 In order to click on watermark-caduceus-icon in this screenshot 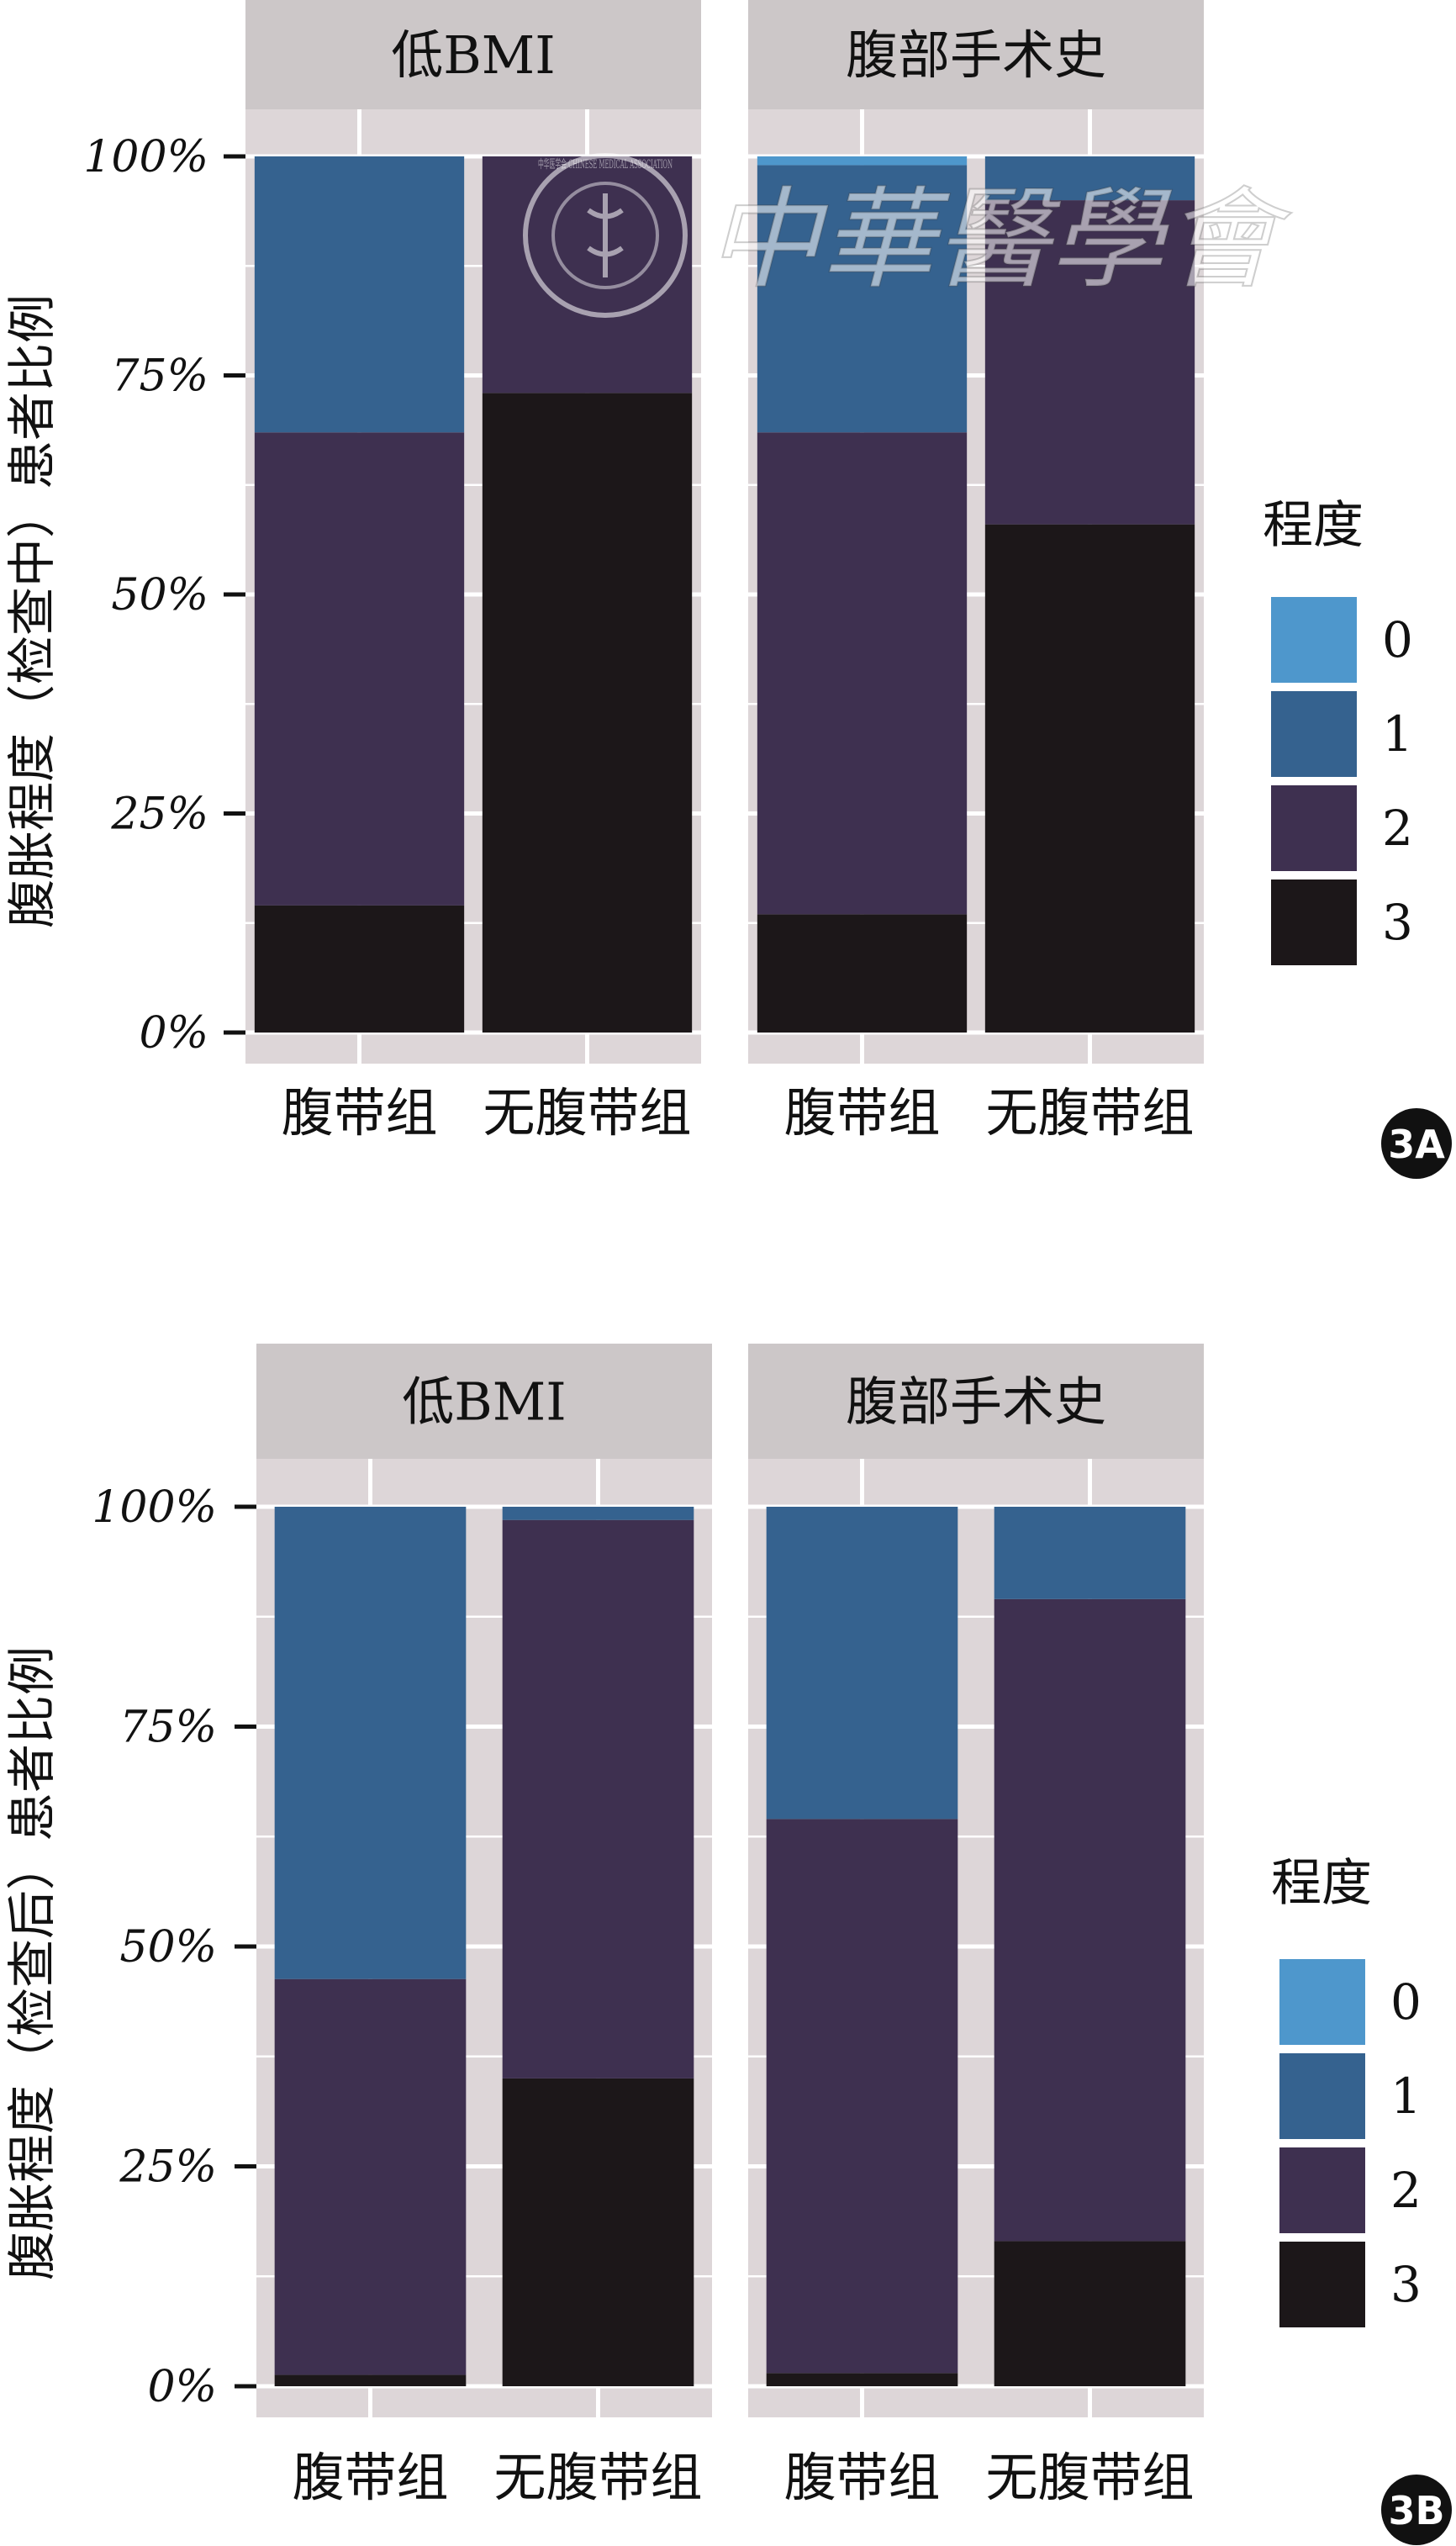, I will do `click(605, 235)`.